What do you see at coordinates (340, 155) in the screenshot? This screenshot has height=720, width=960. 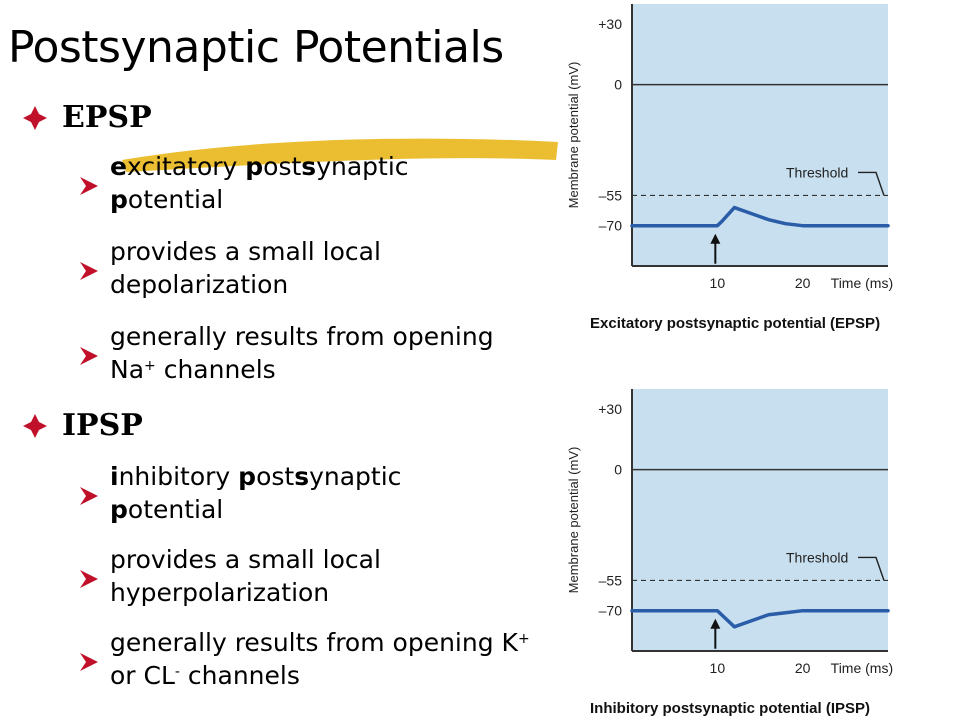 I see `highlighter-stroke` at bounding box center [340, 155].